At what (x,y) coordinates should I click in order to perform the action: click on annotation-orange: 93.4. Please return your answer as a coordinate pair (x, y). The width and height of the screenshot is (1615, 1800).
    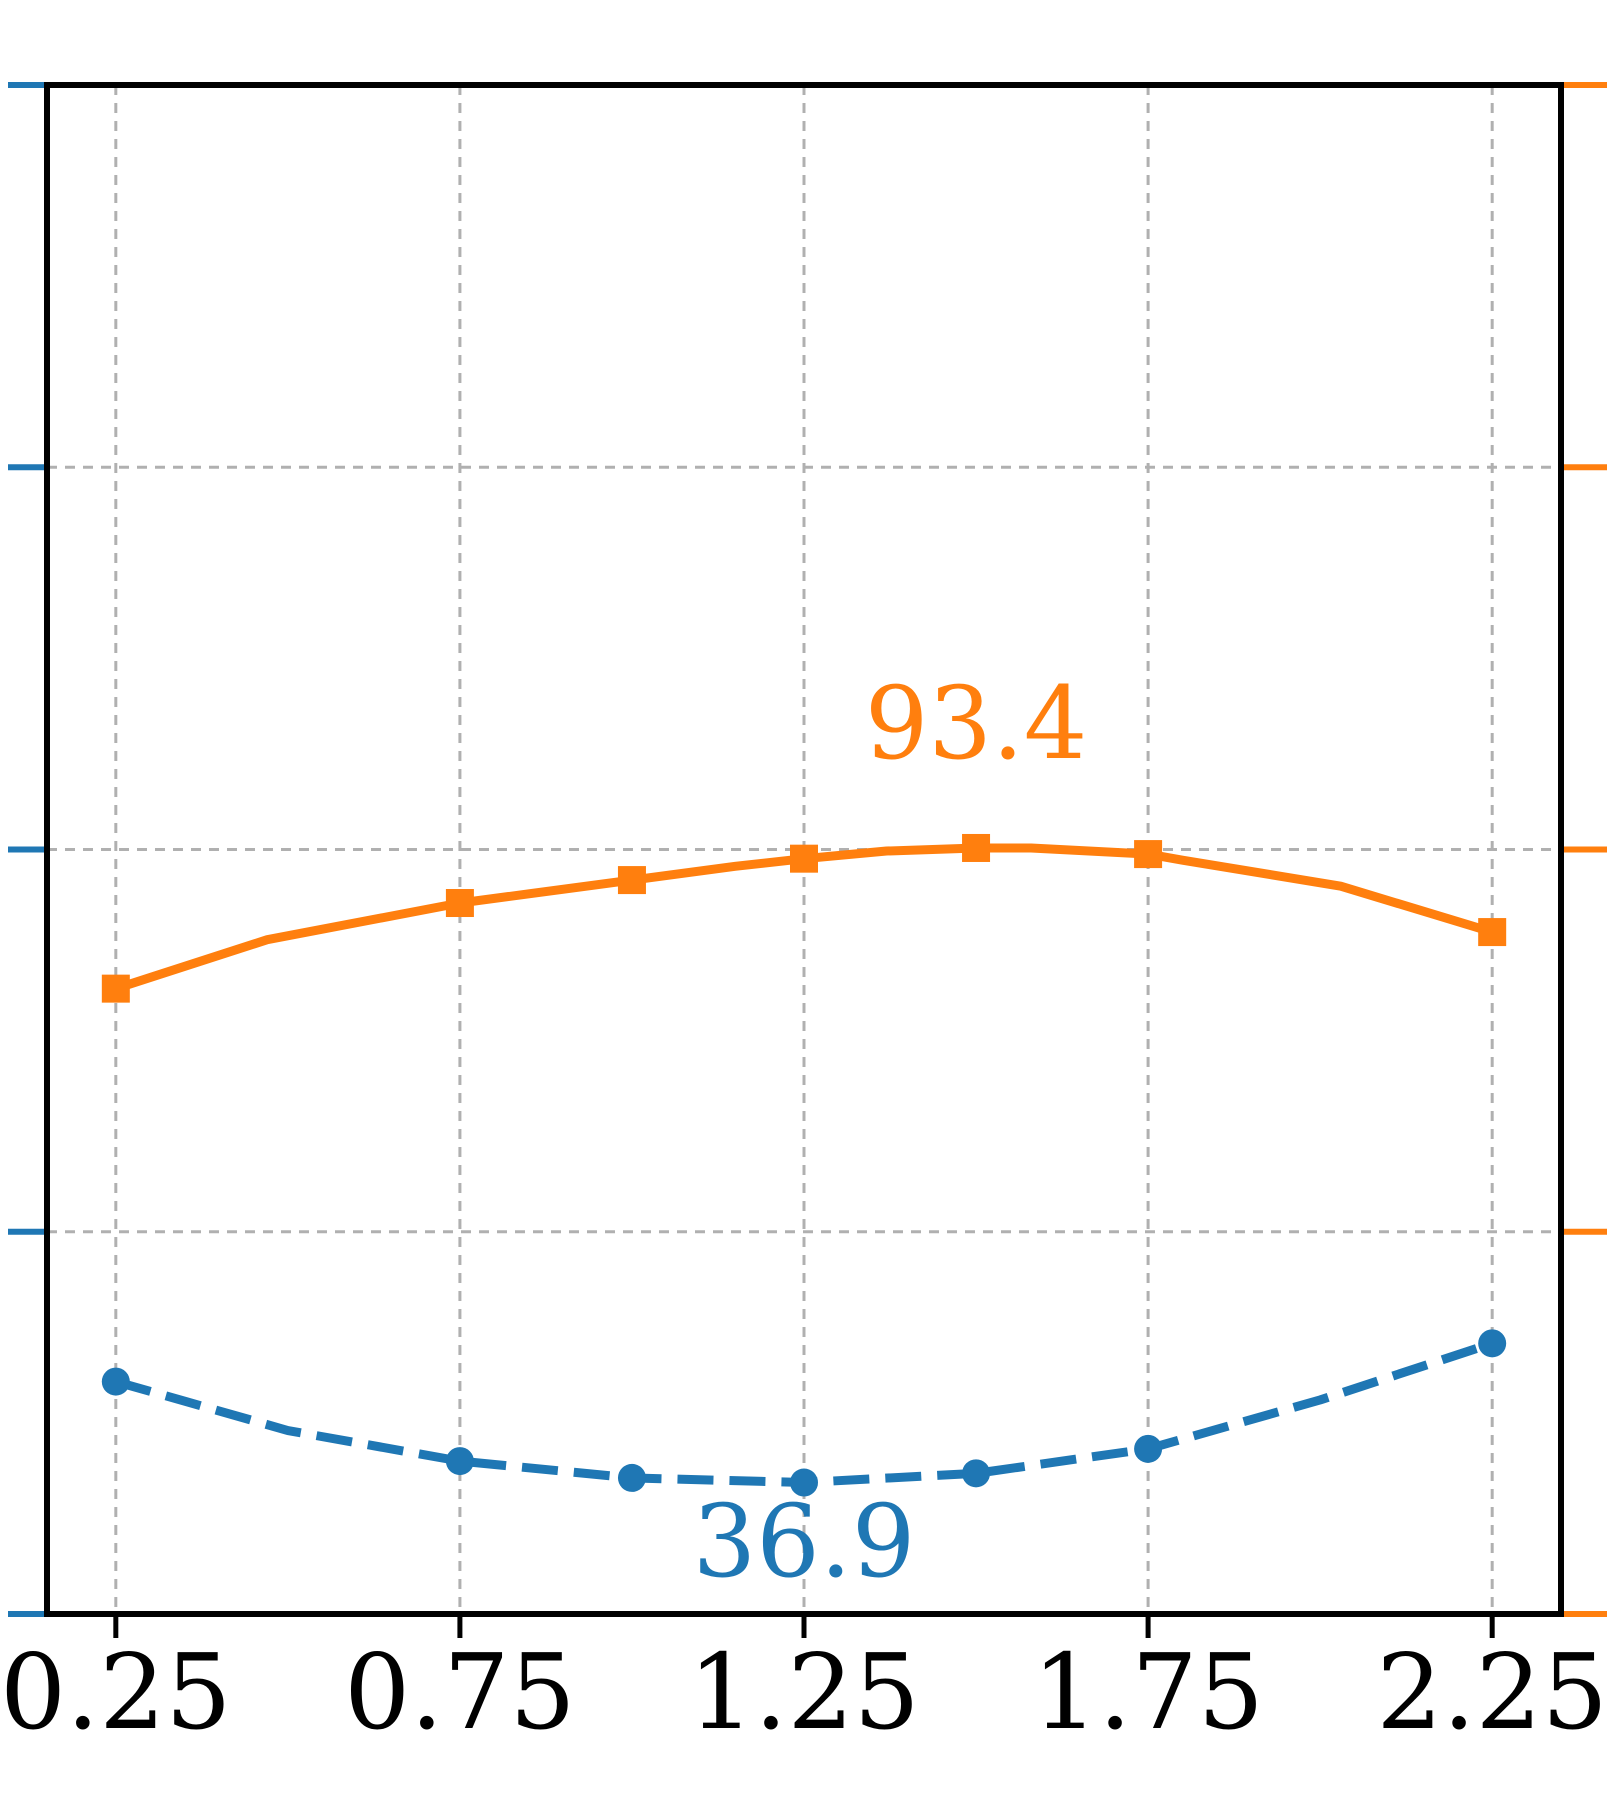
    Looking at the image, I should click on (976, 723).